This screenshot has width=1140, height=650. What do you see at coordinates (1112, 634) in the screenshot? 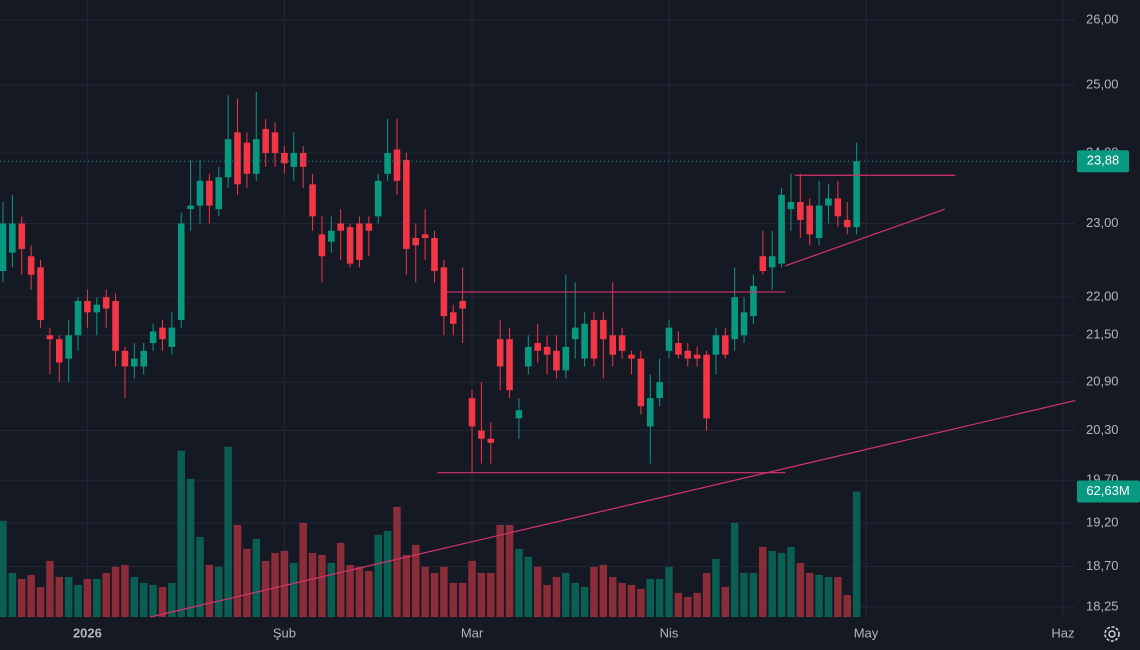
I see `settings-icon` at bounding box center [1112, 634].